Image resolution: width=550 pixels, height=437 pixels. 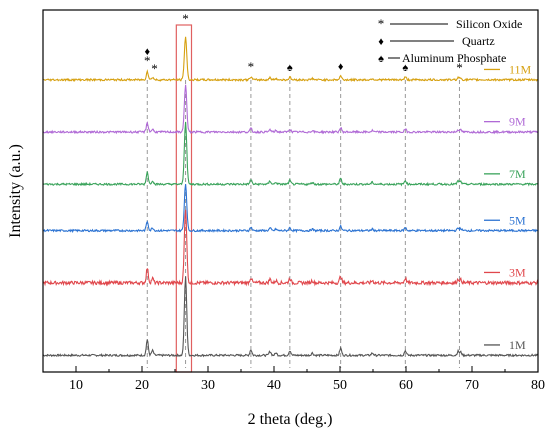 I want to click on y-axis-label: Intensity (a.u.), so click(x=15, y=191).